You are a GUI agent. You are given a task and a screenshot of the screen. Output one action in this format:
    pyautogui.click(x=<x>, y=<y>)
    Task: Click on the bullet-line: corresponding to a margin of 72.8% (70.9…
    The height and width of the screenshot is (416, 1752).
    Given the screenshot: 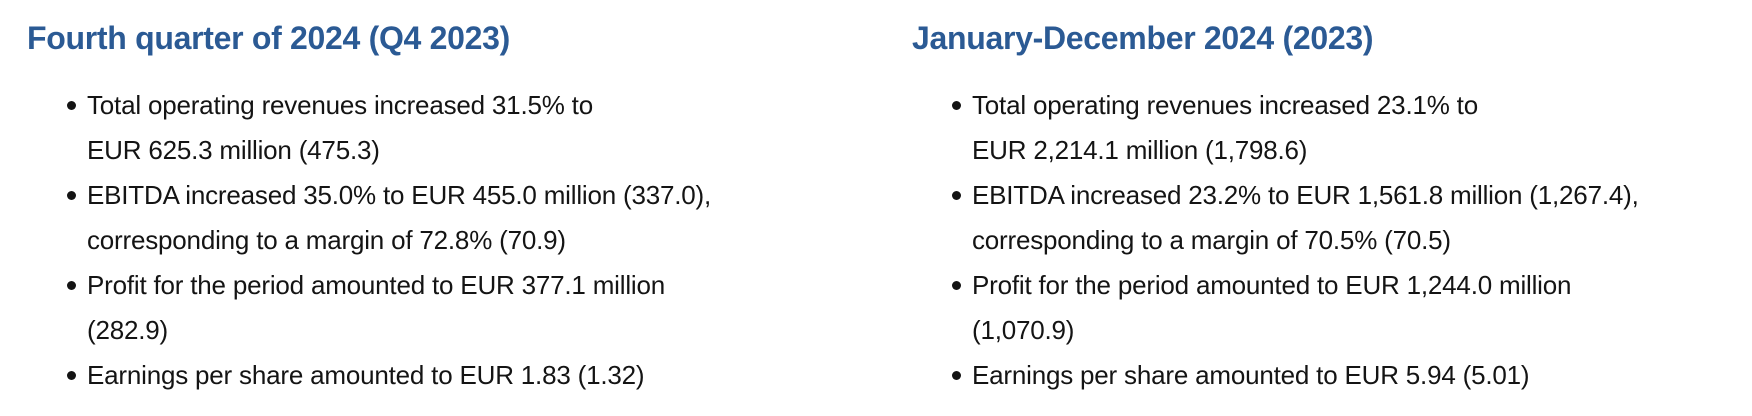 What is the action you would take?
    pyautogui.click(x=326, y=240)
    